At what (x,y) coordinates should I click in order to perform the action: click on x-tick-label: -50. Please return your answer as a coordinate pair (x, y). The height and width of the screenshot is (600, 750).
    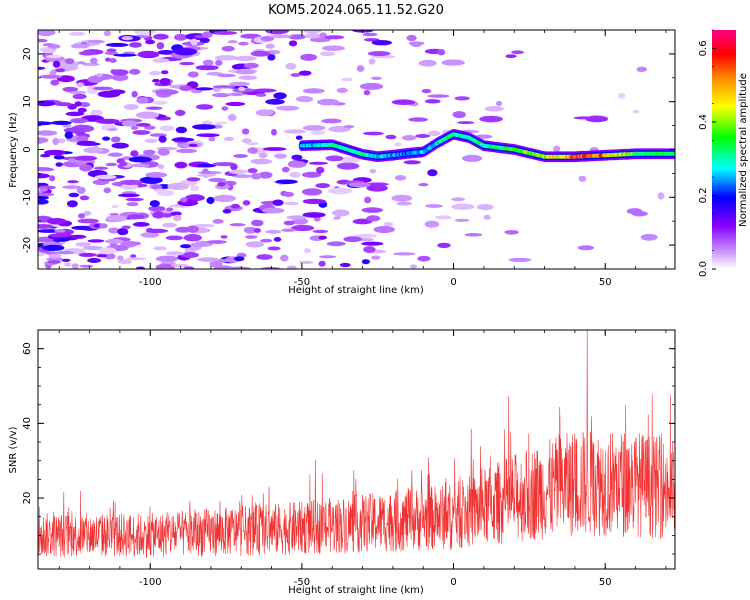
    Looking at the image, I should click on (302, 582).